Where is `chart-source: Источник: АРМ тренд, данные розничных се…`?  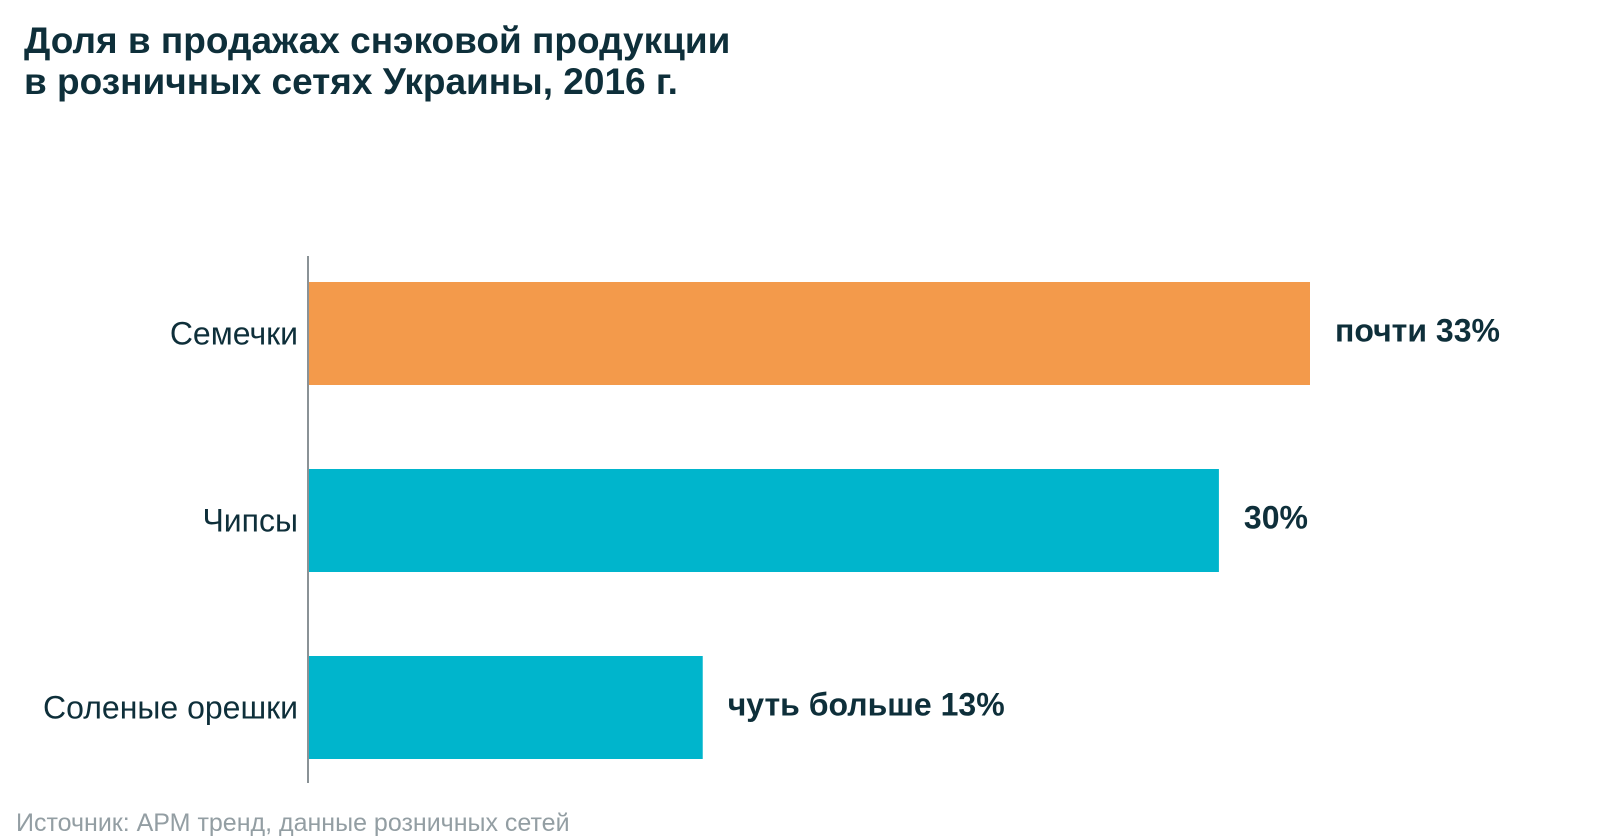
chart-source: Источник: АРМ тренд, данные розничных се… is located at coordinates (293, 823).